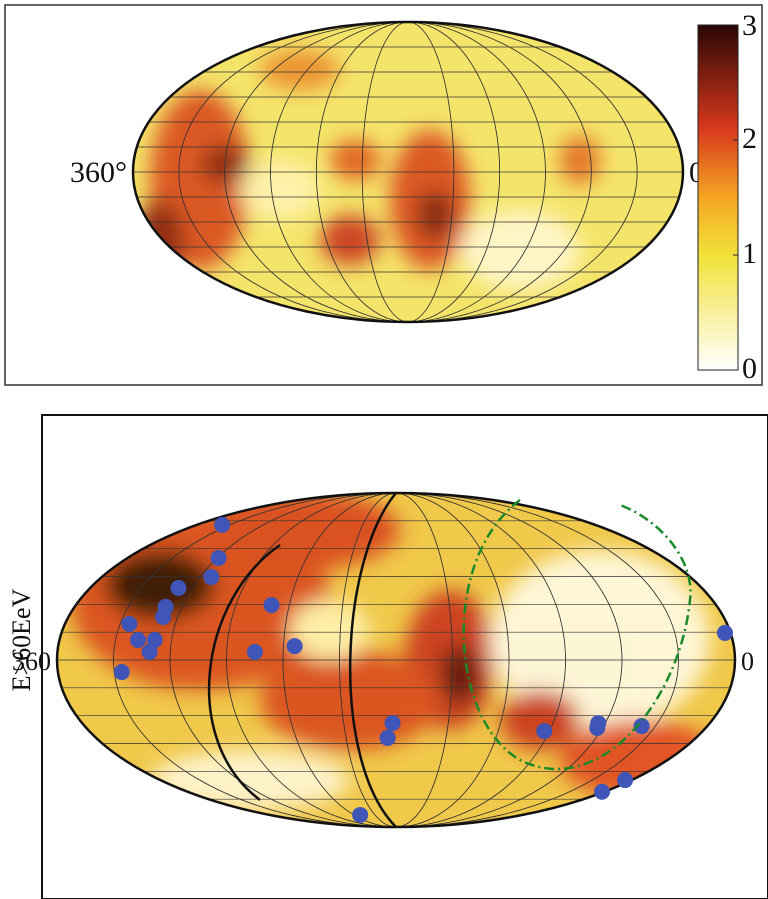  Describe the element at coordinates (749, 138) in the screenshot. I see `colorbar-tick-label: 2` at that location.